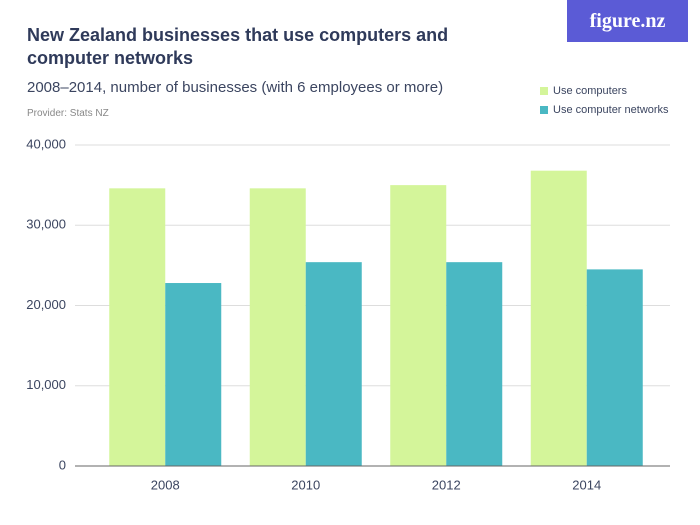 Image resolution: width=700 pixels, height=525 pixels. Describe the element at coordinates (446, 484) in the screenshot. I see `x-tick-label: 2012` at that location.